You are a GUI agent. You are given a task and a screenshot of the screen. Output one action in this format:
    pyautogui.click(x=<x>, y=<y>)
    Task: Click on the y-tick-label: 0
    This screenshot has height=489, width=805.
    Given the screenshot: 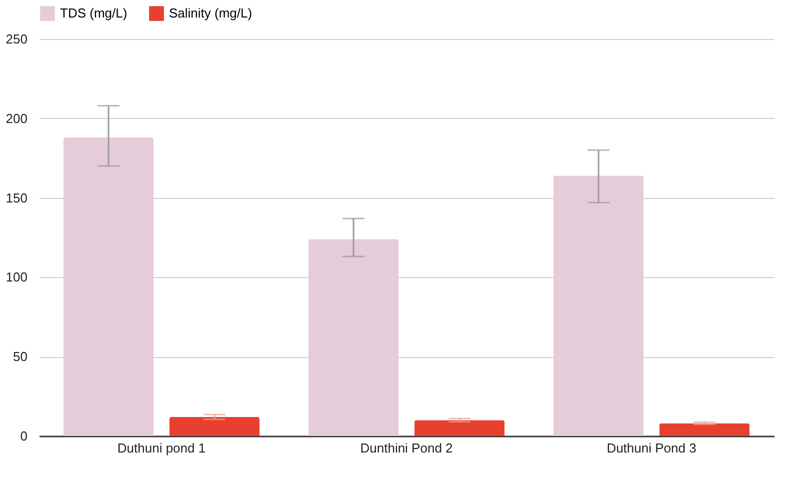 What is the action you would take?
    pyautogui.click(x=24, y=436)
    